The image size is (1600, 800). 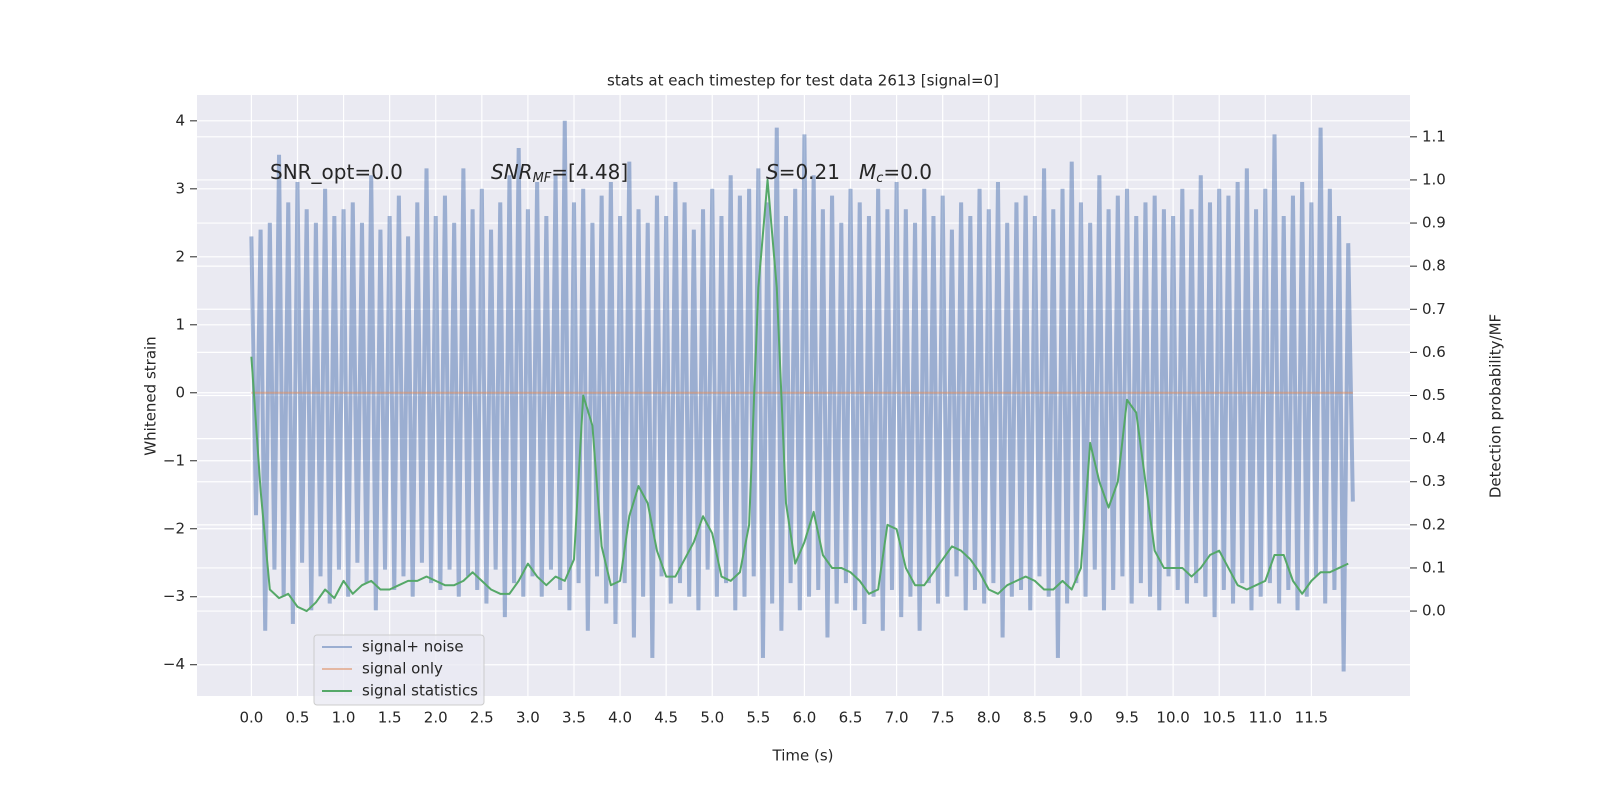 I want to click on annotation-sub: MF, so click(x=542, y=178).